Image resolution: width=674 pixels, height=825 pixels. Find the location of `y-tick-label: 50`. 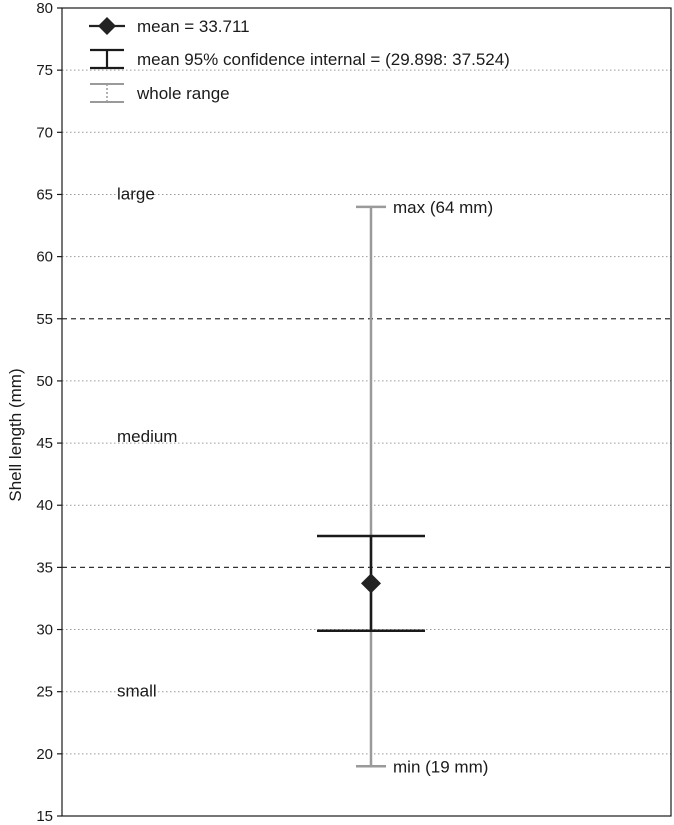

y-tick-label: 50 is located at coordinates (44, 381).